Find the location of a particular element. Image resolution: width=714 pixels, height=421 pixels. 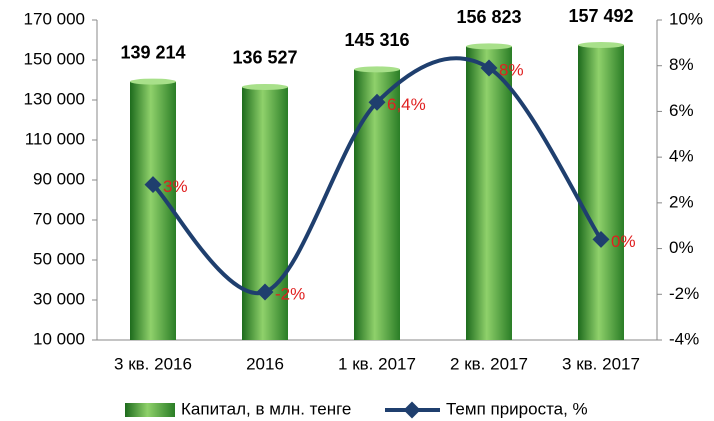

y2-tick-label: -4% is located at coordinates (684, 338).